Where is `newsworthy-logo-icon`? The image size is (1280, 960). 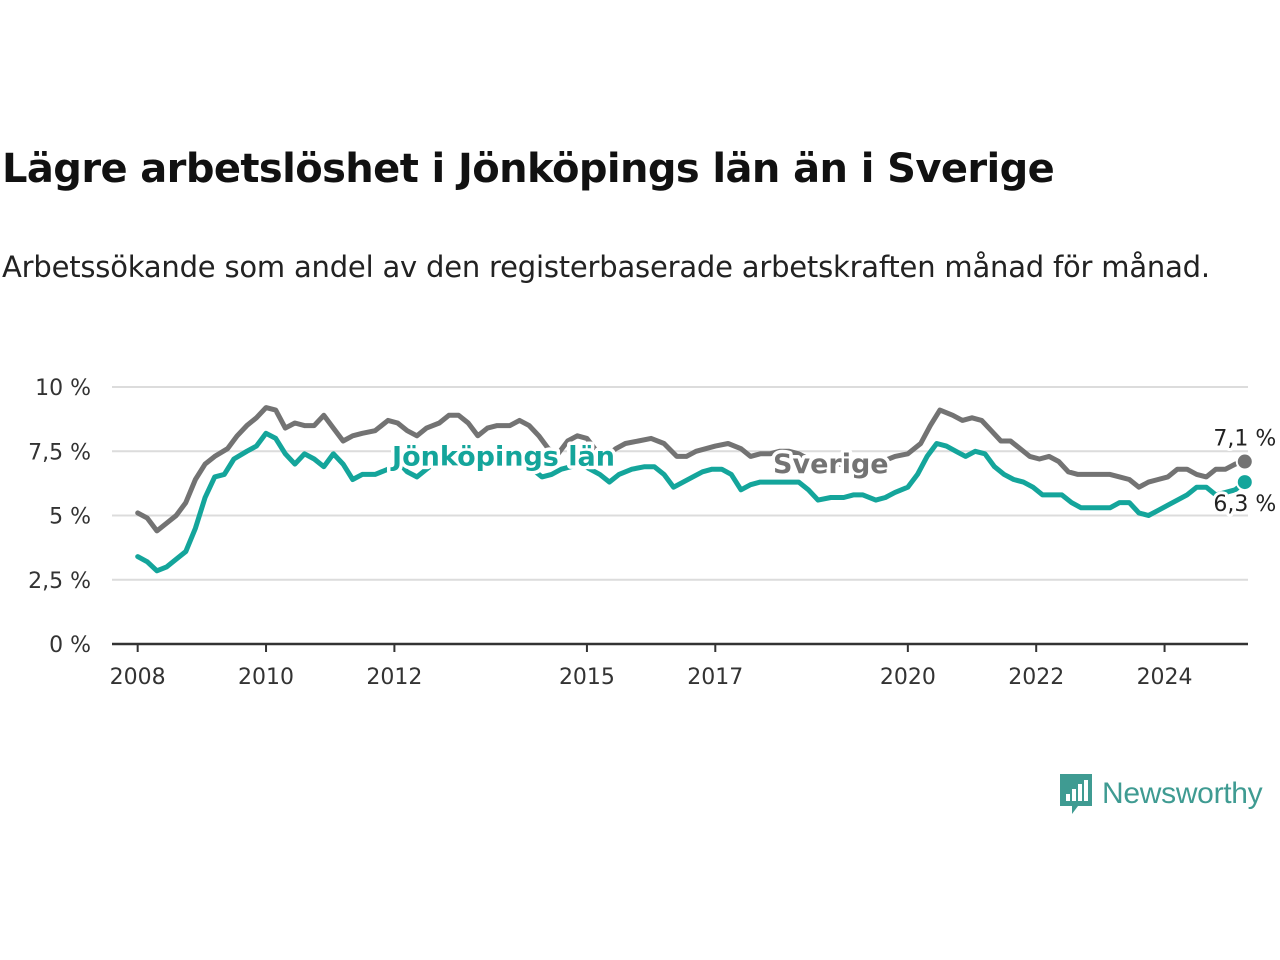 newsworthy-logo-icon is located at coordinates (1076, 794).